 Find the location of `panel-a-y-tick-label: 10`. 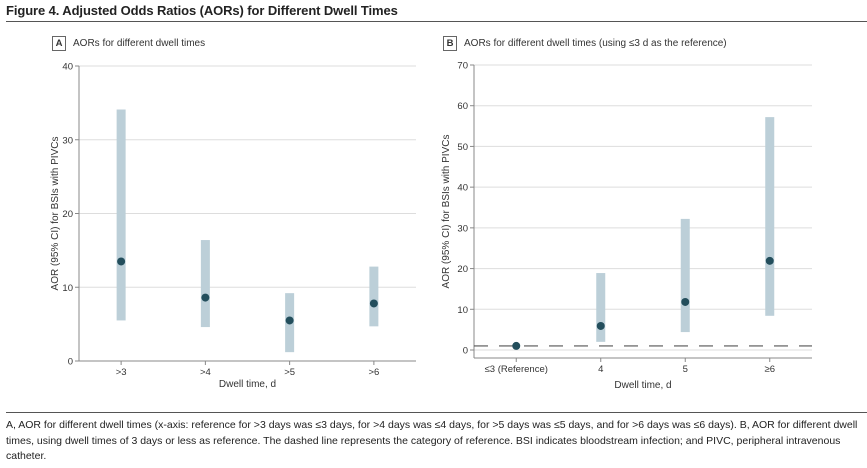

panel-a-y-tick-label: 10 is located at coordinates (67, 288).